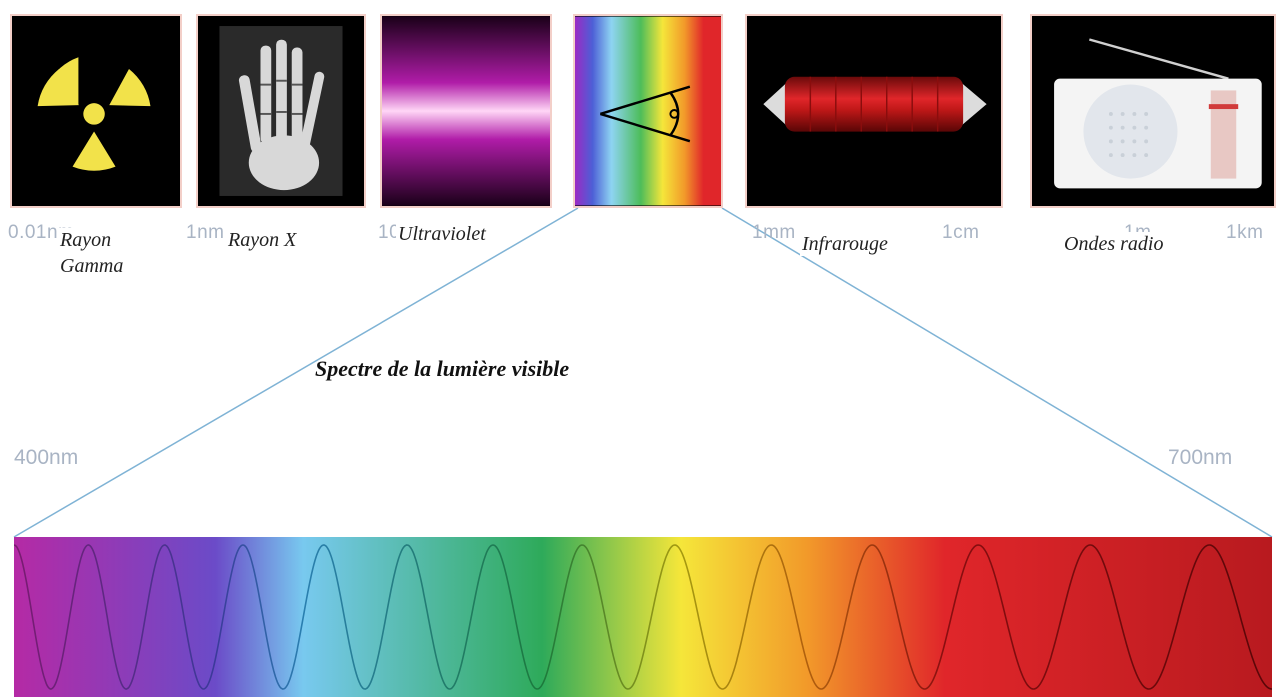 The image size is (1279, 697). I want to click on label-radio: Ondes radio, so click(1114, 244).